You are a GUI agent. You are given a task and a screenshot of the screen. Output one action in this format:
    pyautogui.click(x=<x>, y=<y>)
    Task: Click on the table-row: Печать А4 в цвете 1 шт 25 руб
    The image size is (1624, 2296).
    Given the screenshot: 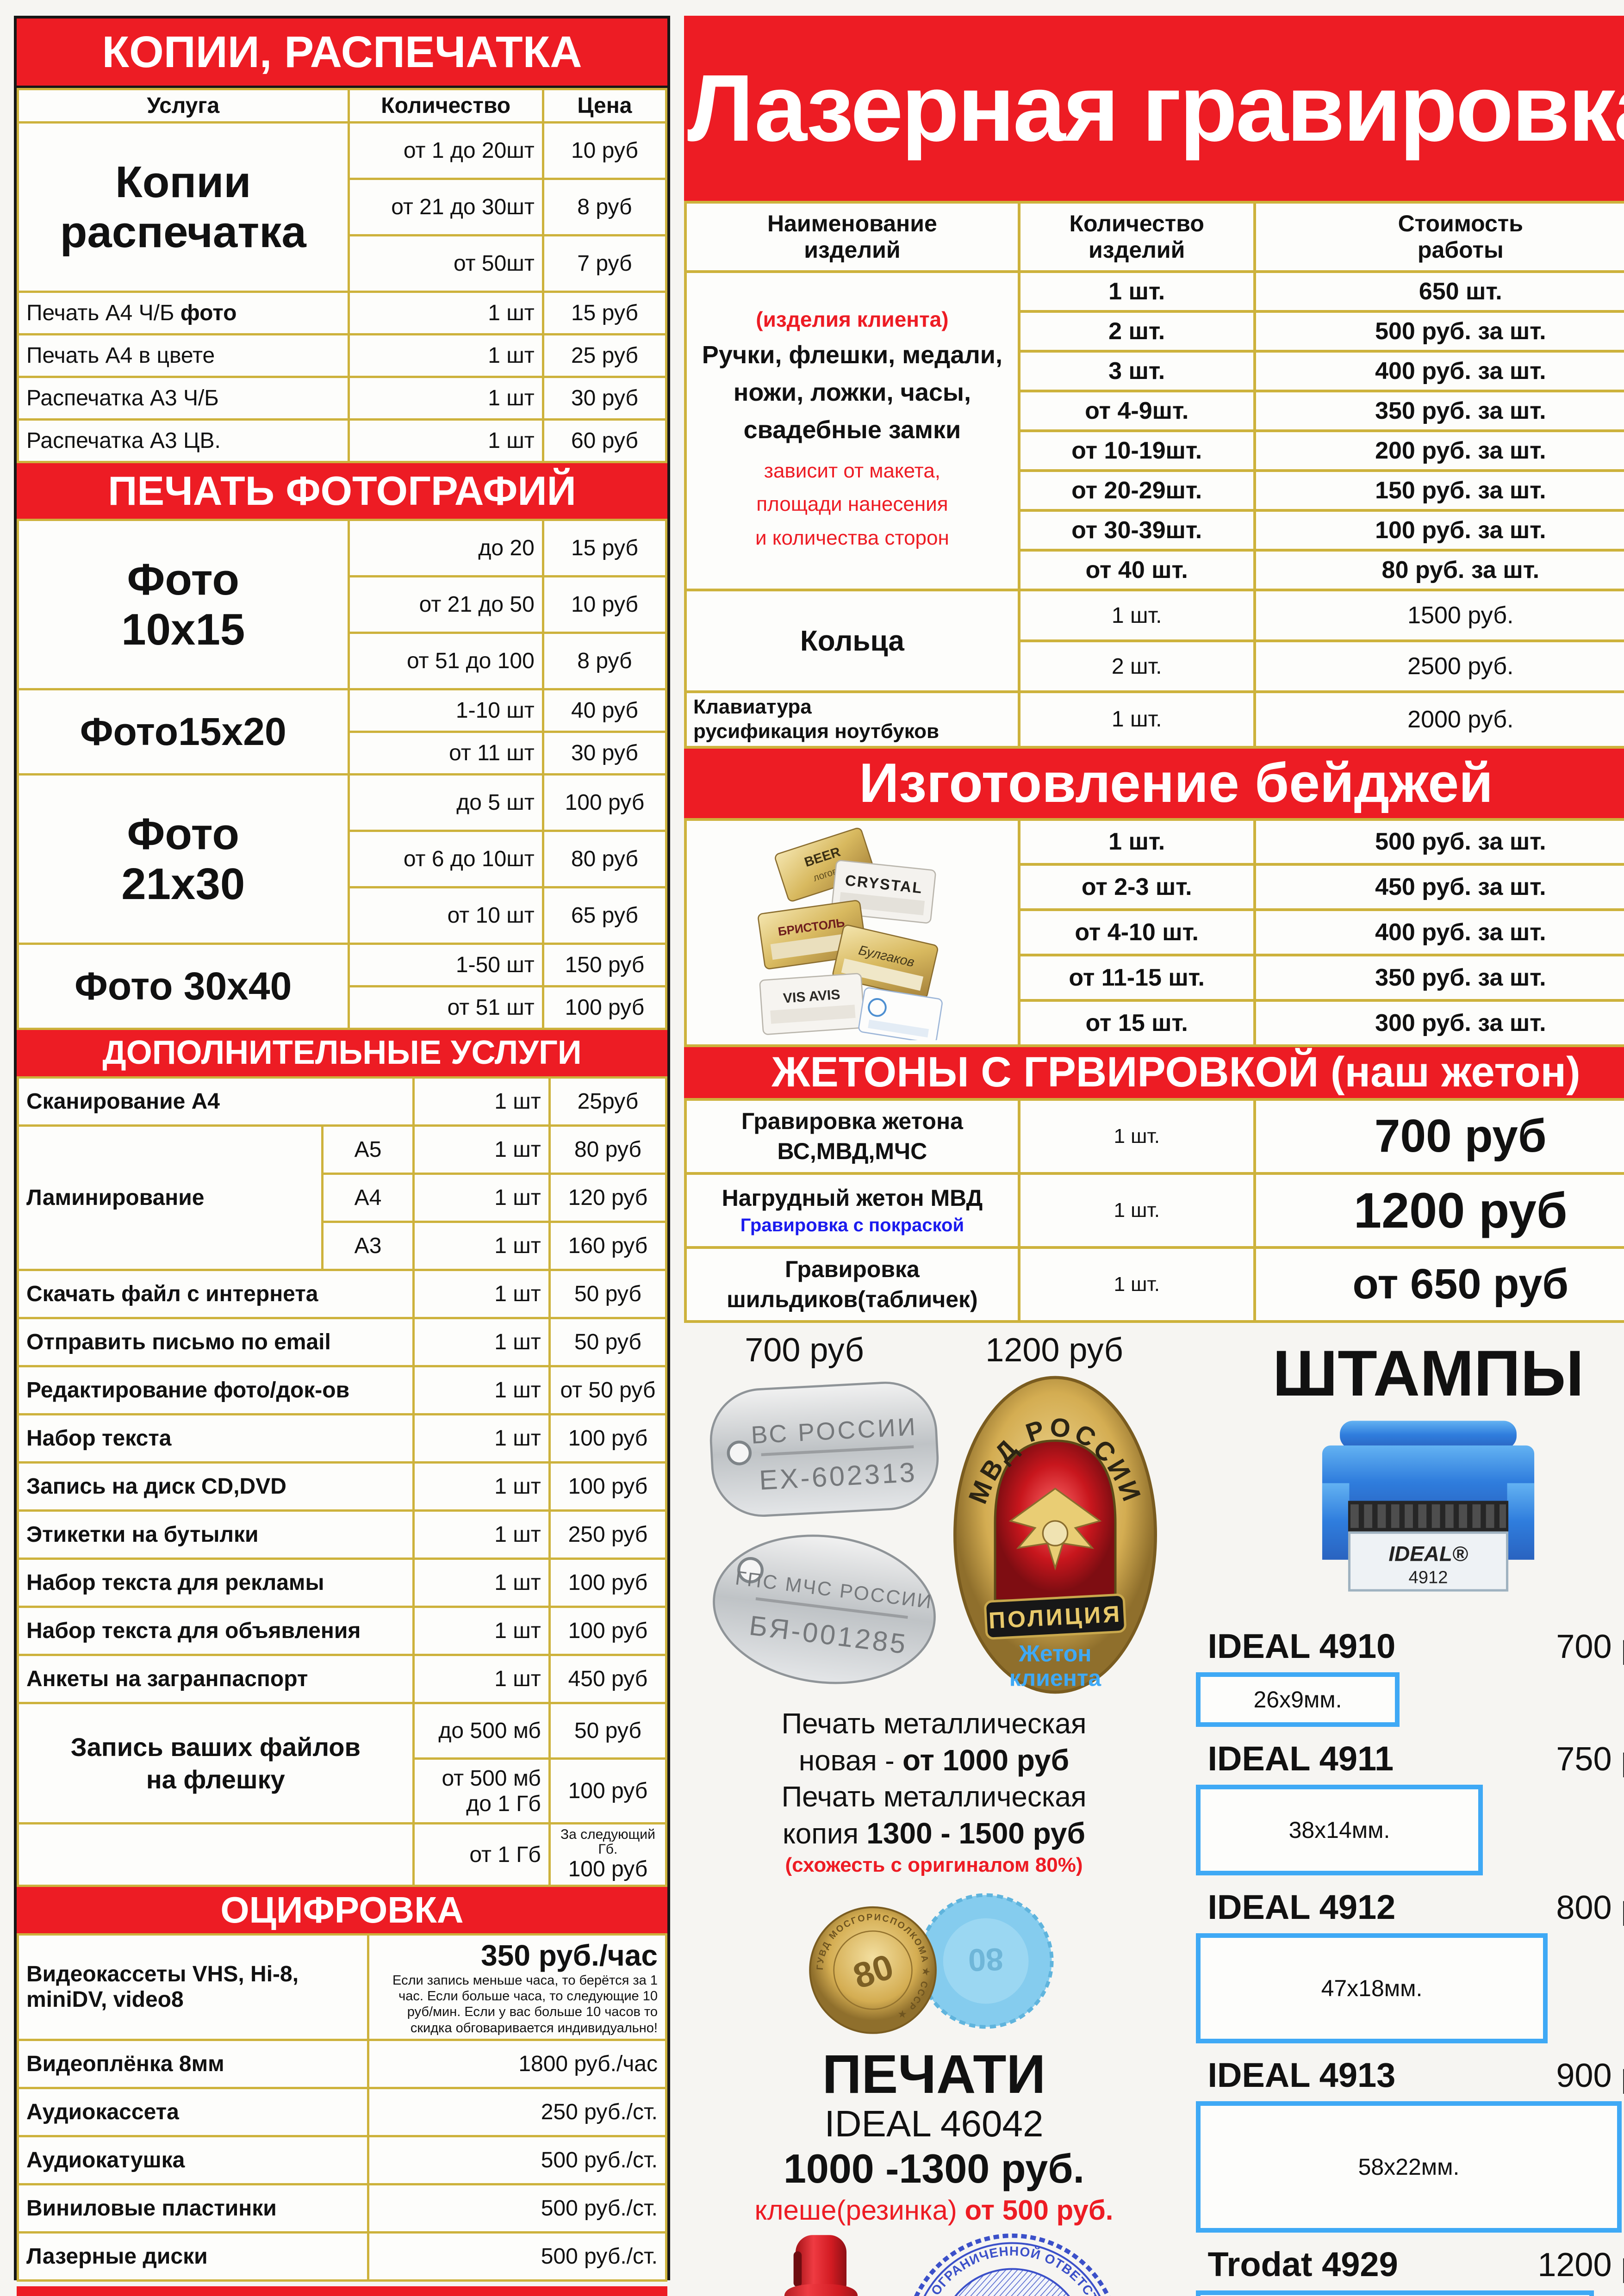 What is the action you would take?
    pyautogui.click(x=342, y=356)
    